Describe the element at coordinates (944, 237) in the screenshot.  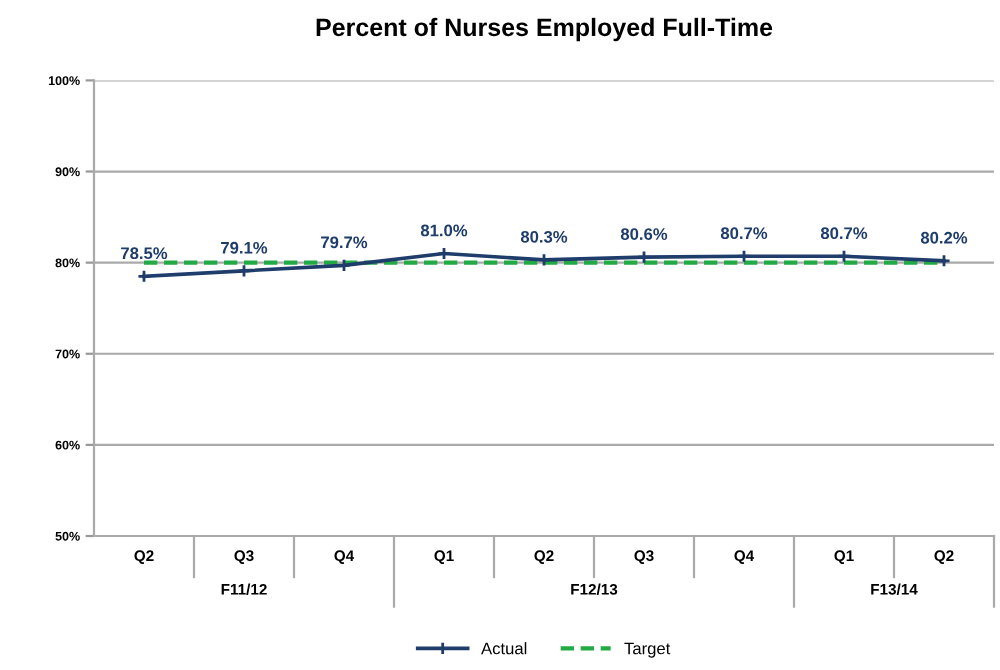
I see `data-label: 80.2%` at that location.